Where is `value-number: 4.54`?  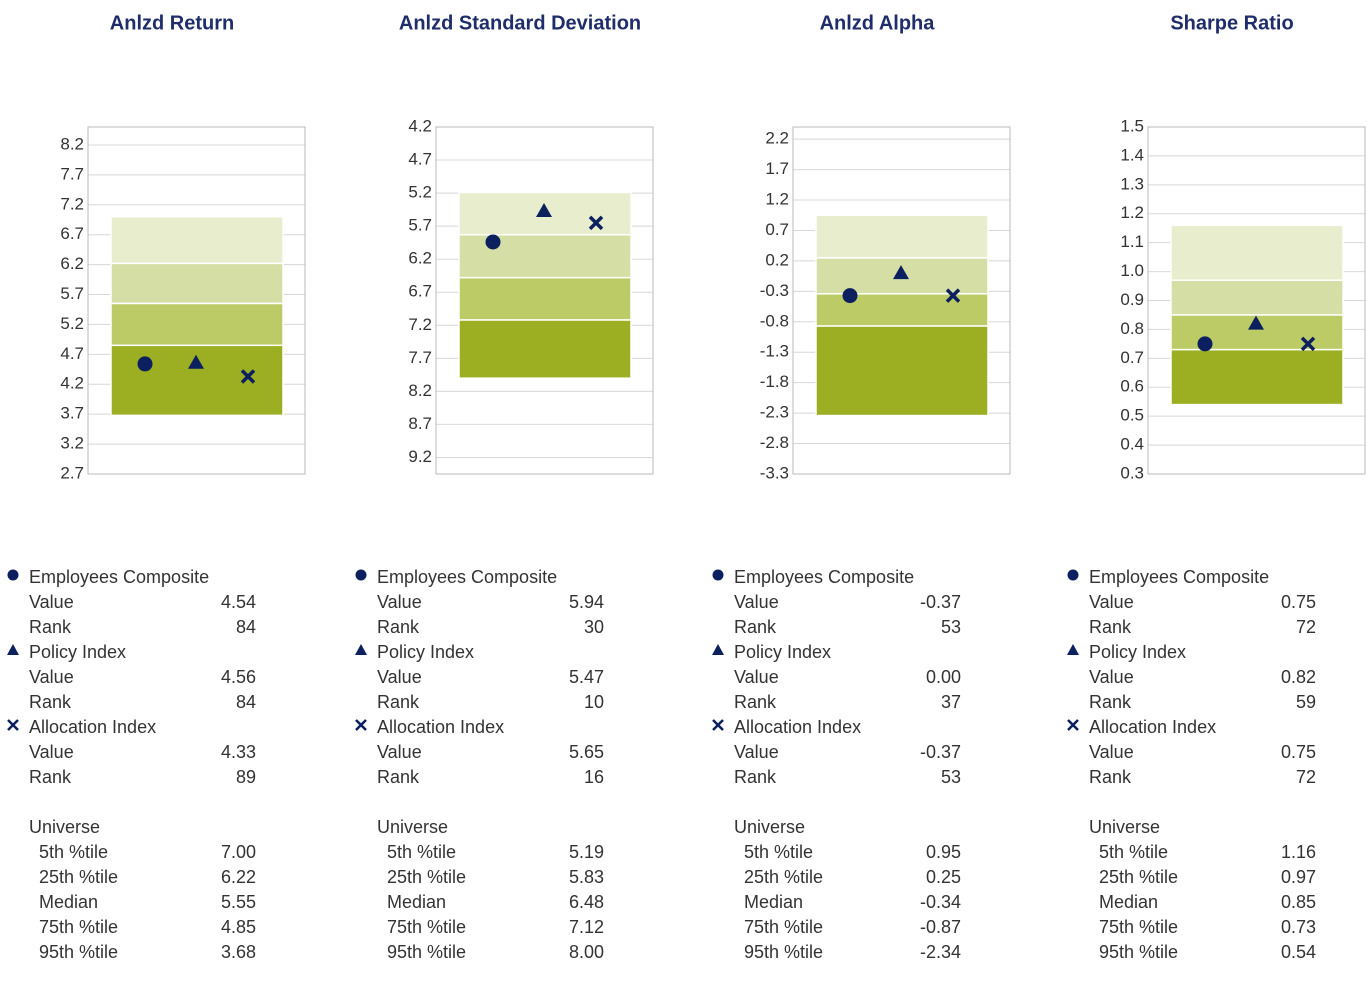
value-number: 4.54 is located at coordinates (238, 602).